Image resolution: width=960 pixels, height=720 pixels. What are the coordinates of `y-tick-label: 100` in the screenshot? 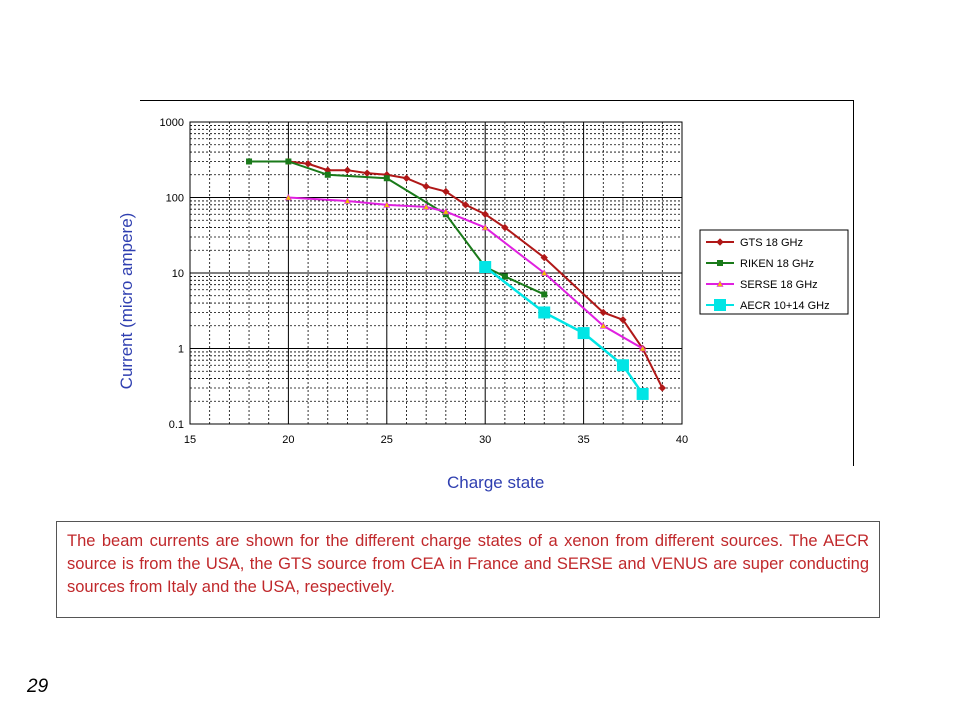 It's located at (175, 199).